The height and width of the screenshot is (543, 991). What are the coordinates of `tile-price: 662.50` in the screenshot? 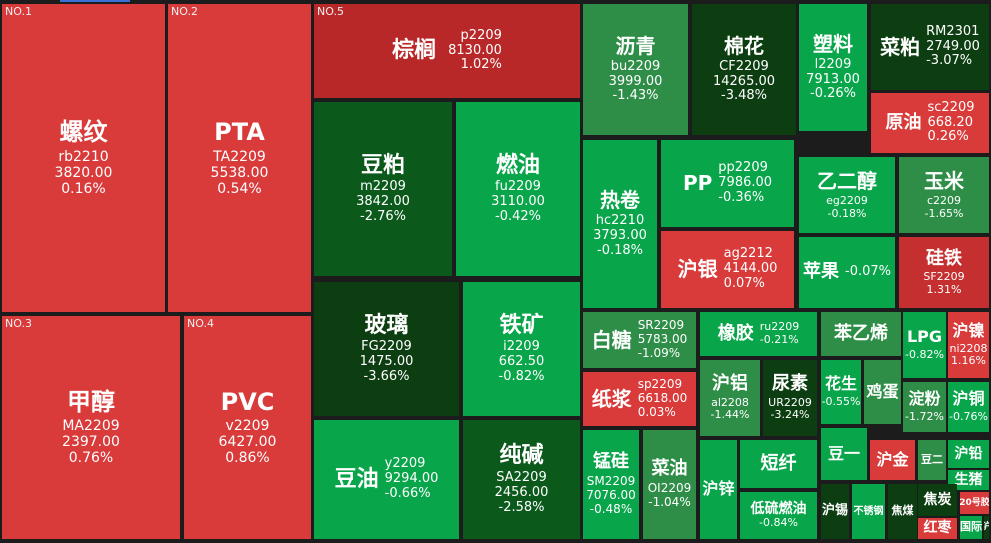 It's located at (521, 362).